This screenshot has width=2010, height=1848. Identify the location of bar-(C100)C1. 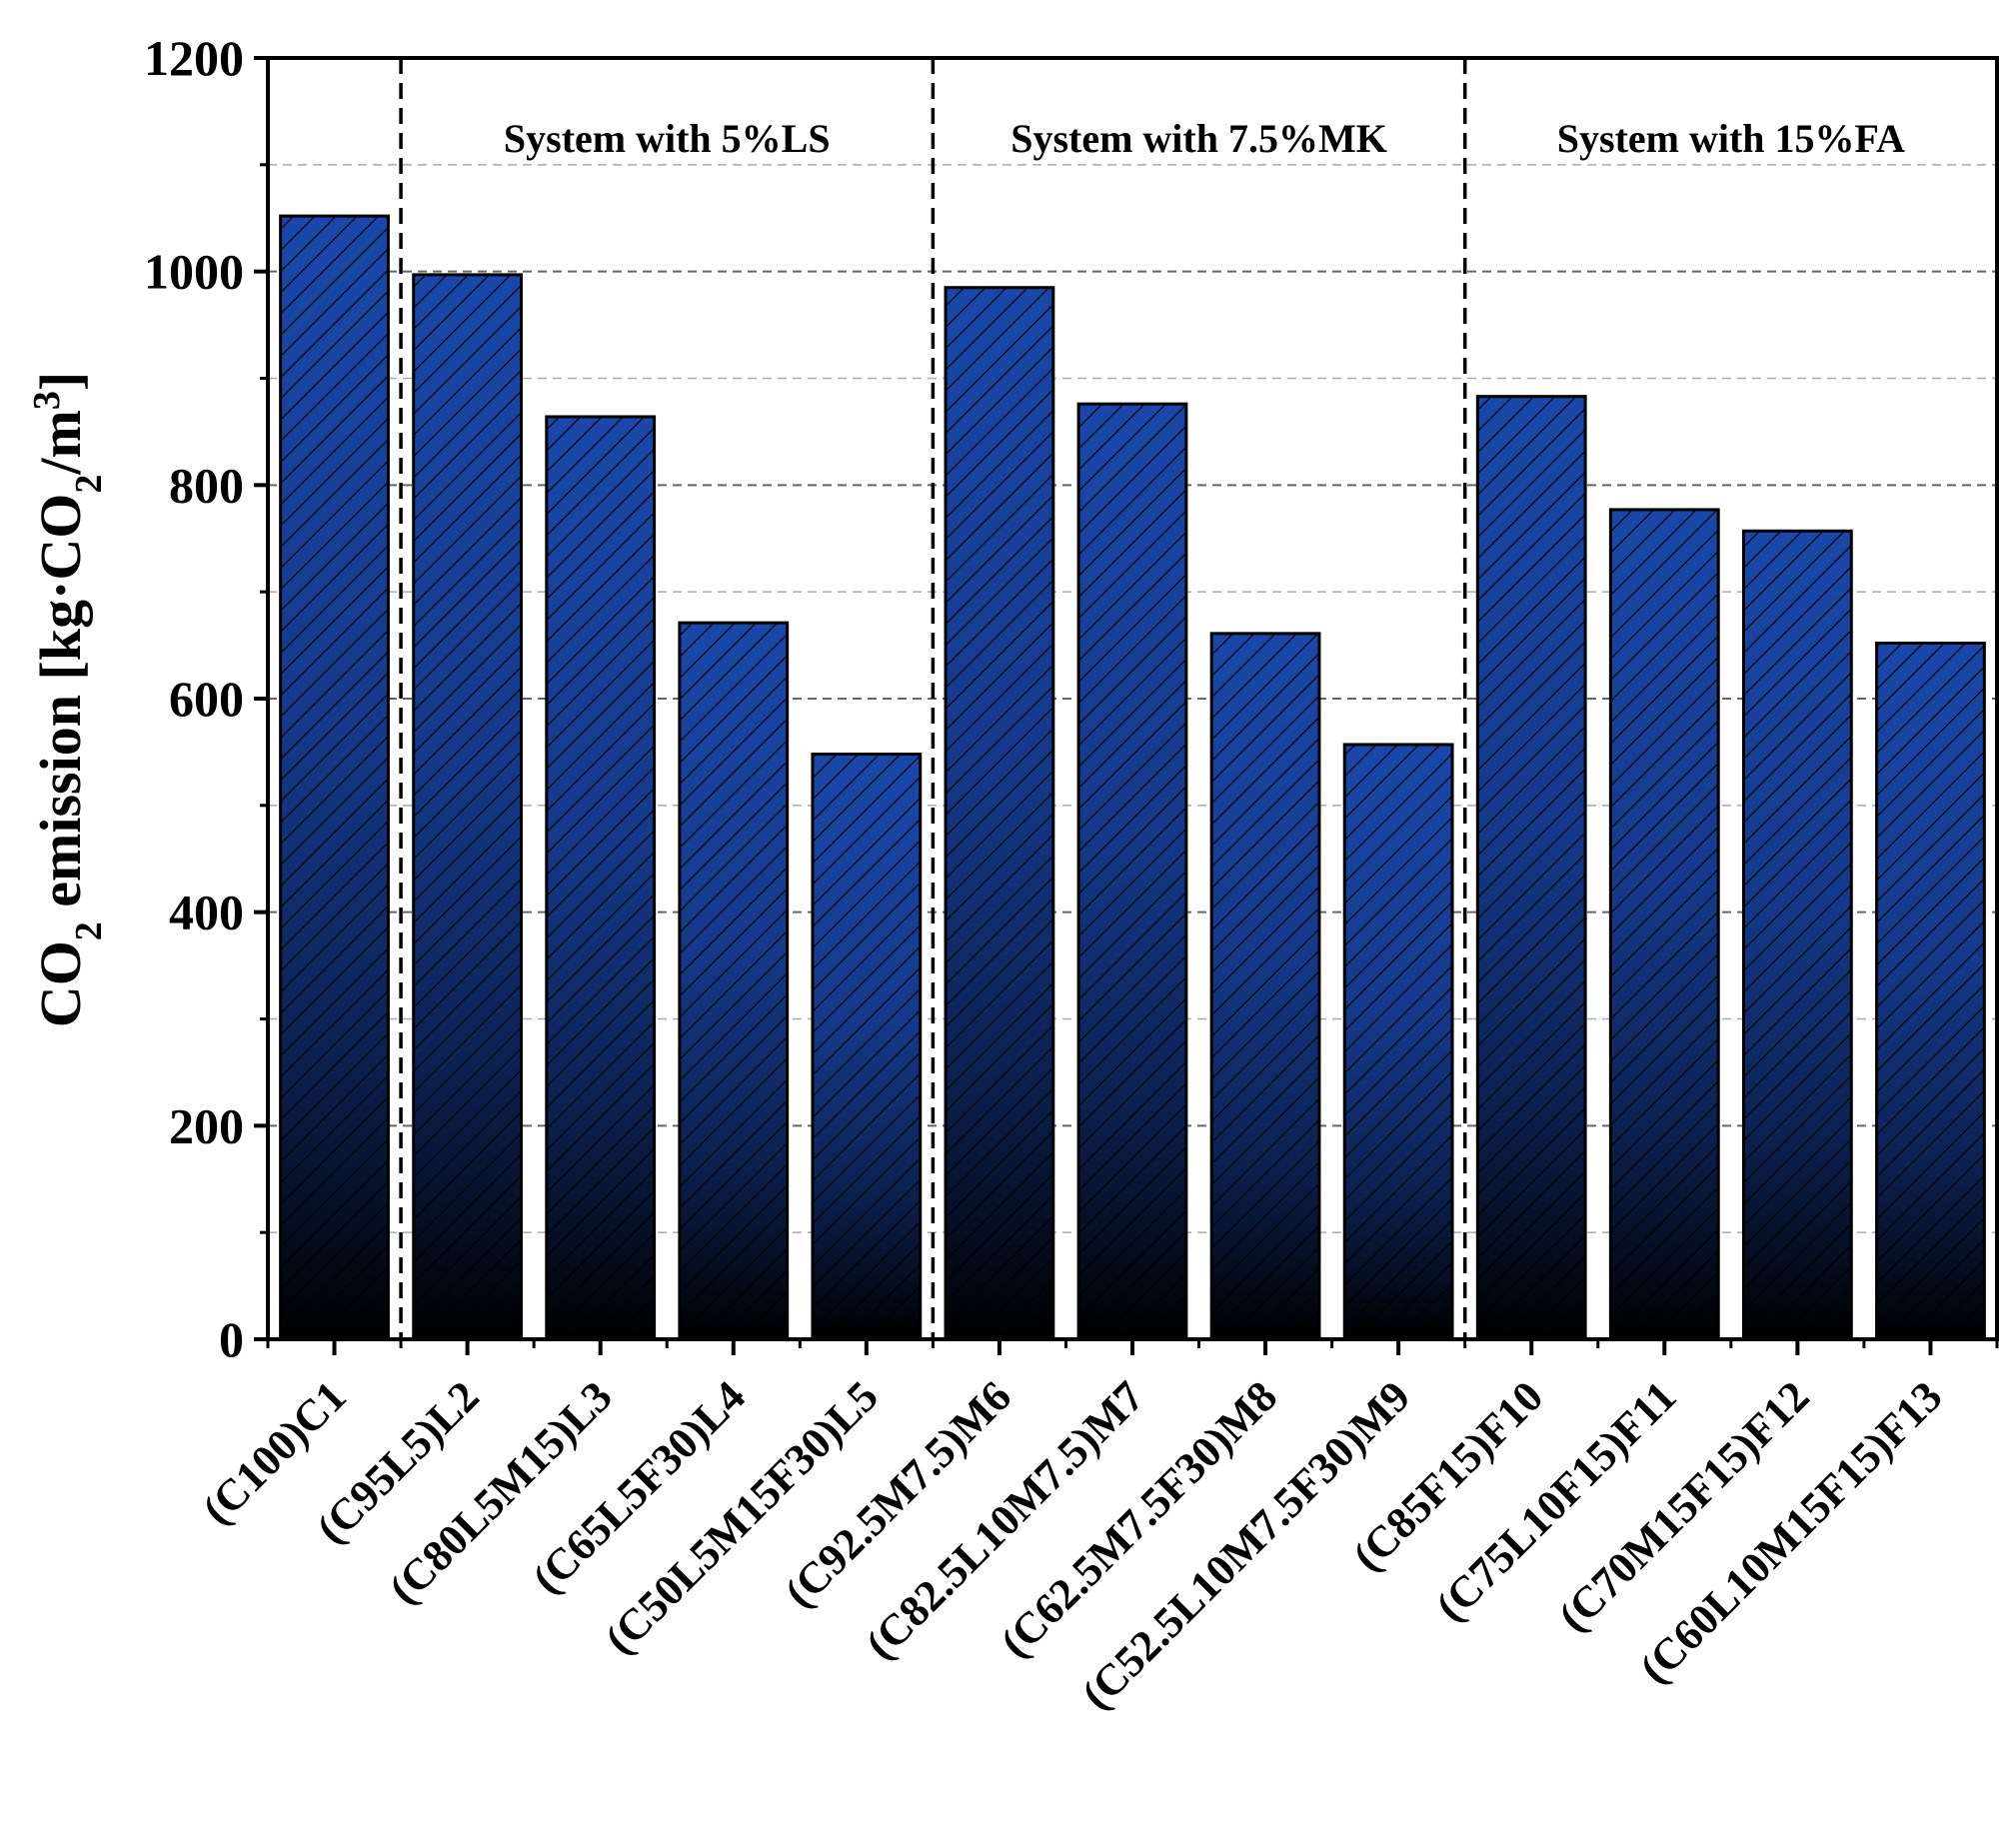
(335, 777).